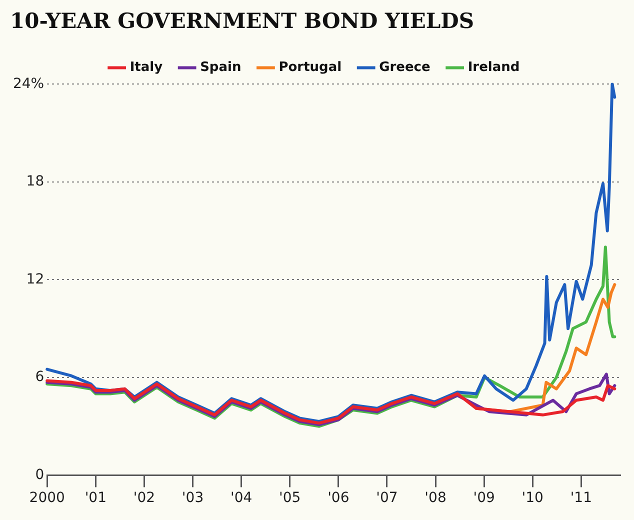 The height and width of the screenshot is (520, 634). What do you see at coordinates (581, 498) in the screenshot?
I see `x-tick-label: '11` at bounding box center [581, 498].